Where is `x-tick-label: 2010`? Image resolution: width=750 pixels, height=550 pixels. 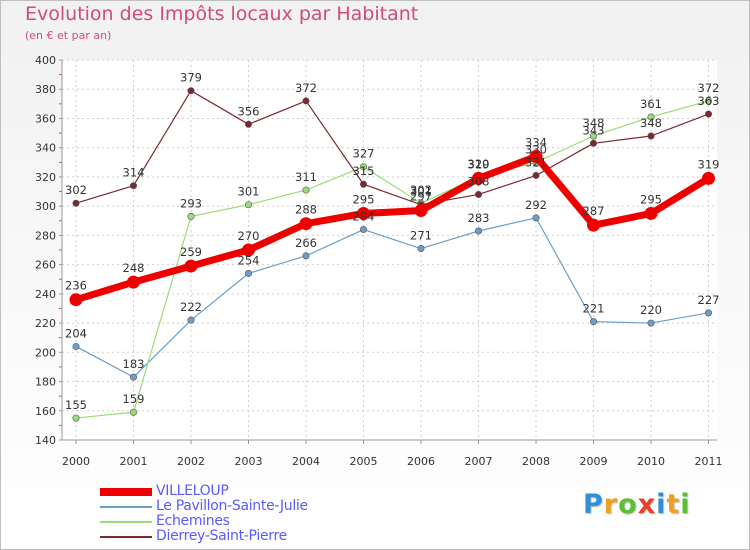
x-tick-label: 2010 is located at coordinates (651, 461).